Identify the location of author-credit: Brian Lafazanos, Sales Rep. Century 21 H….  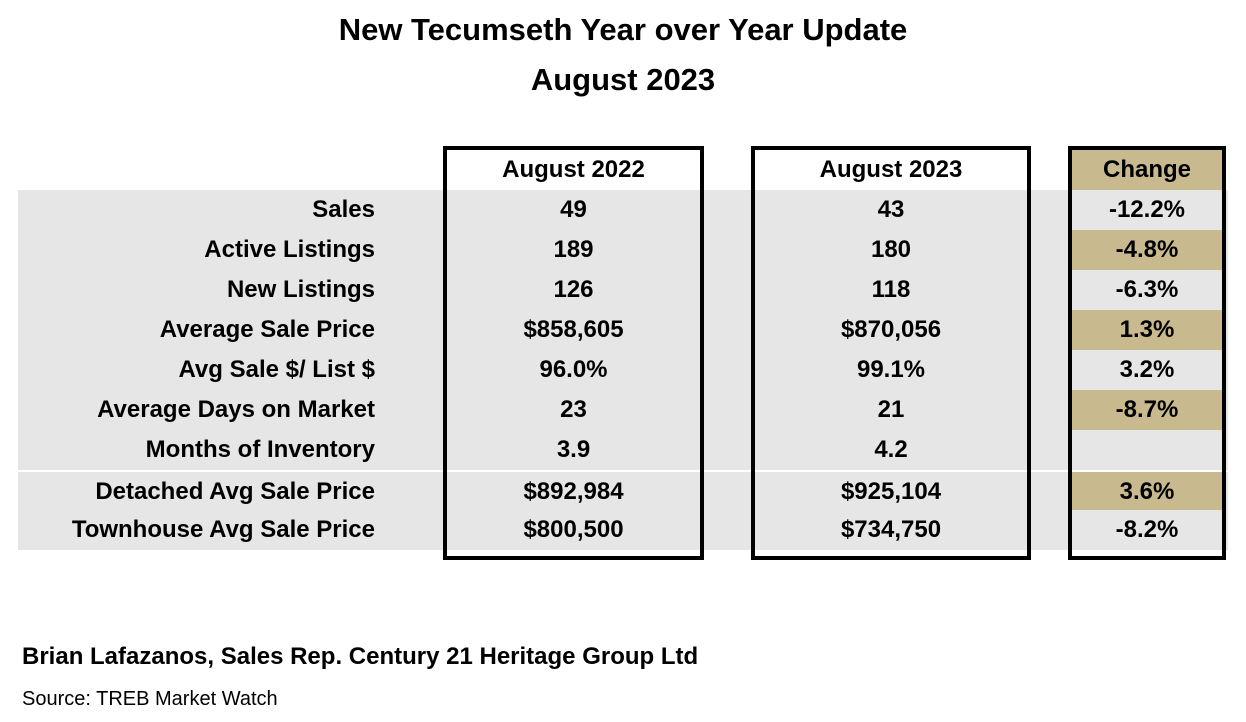
(360, 656).